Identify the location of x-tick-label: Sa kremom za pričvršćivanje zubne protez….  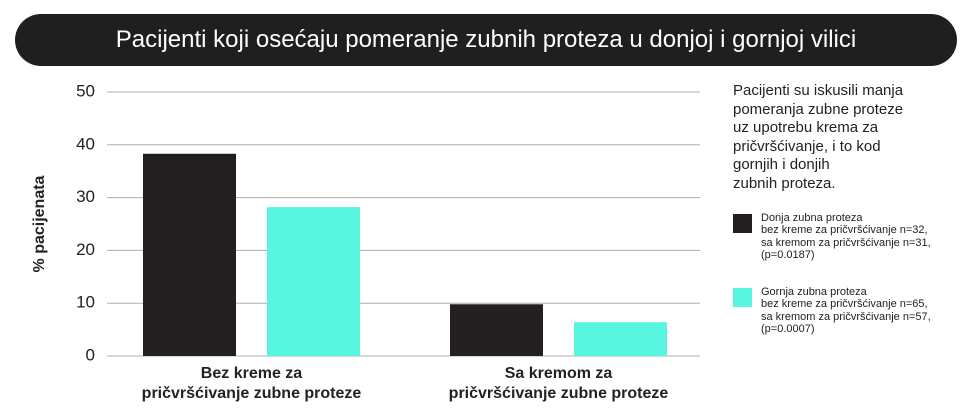
(558, 383).